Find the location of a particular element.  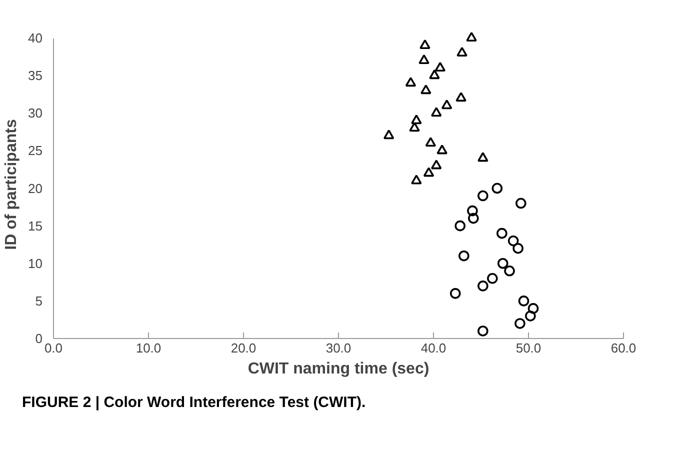

x-tick-label: 50.0 is located at coordinates (529, 348).